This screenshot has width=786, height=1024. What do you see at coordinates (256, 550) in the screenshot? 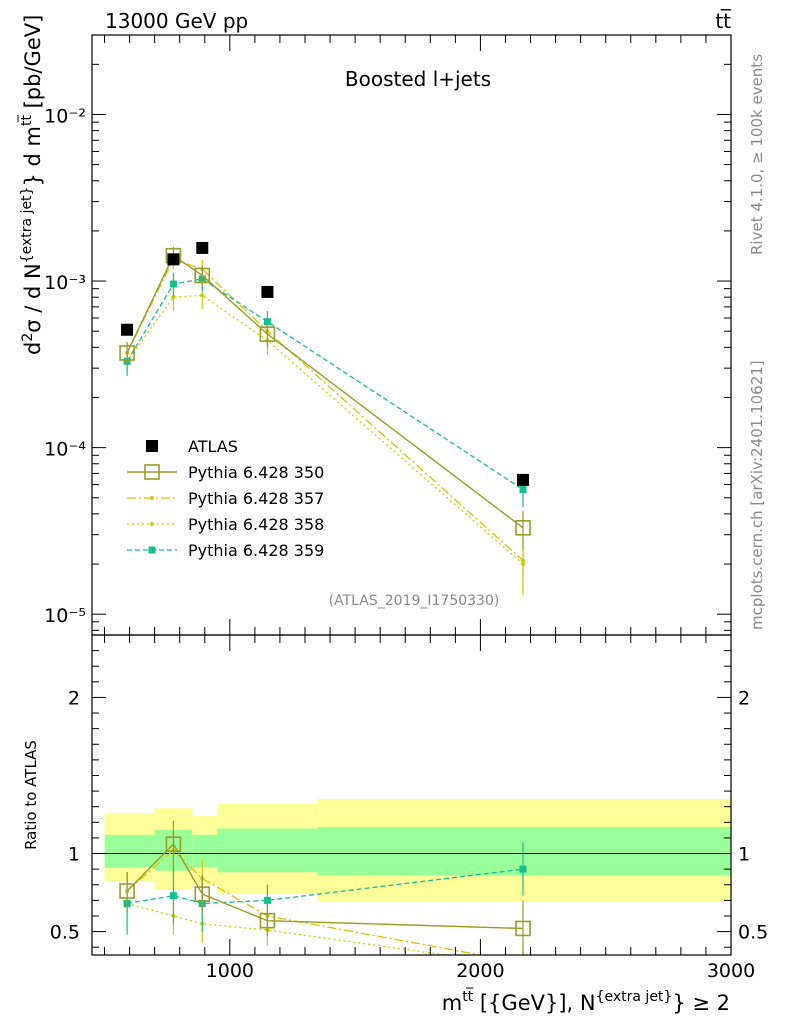
I see `legend-label-p359: Pythia 6.428 359` at bounding box center [256, 550].